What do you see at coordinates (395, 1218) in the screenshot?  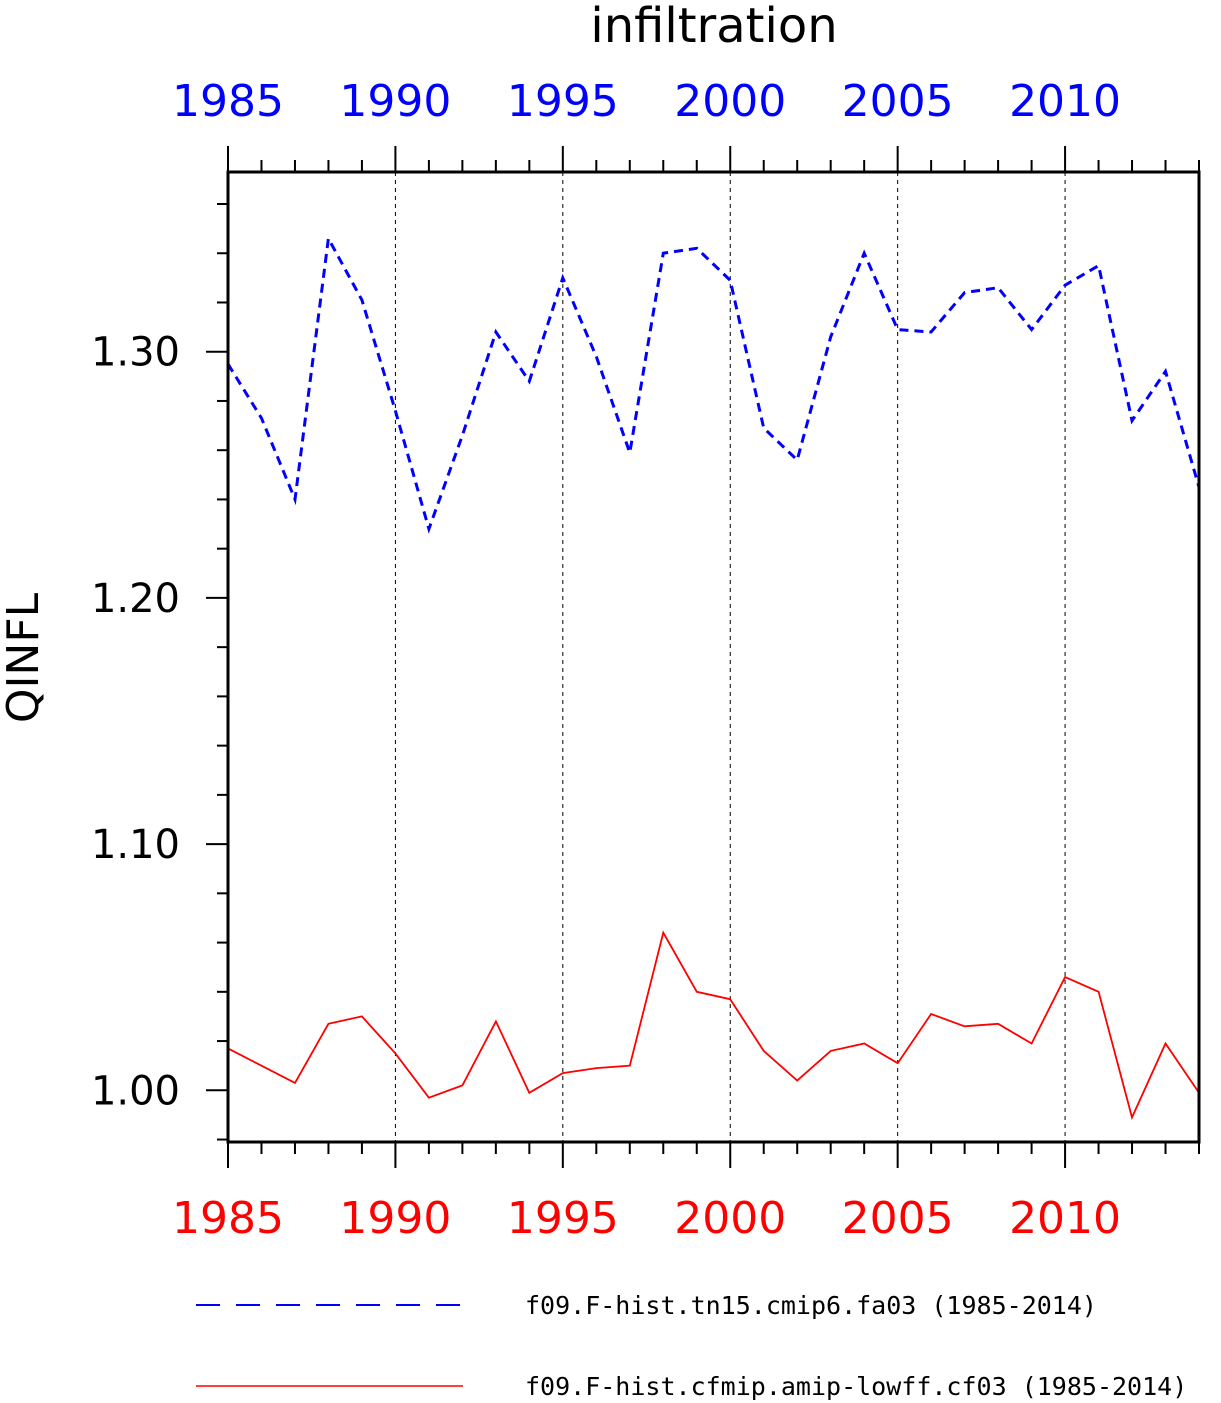 I see `x-bottom-tick-label: 1990` at bounding box center [395, 1218].